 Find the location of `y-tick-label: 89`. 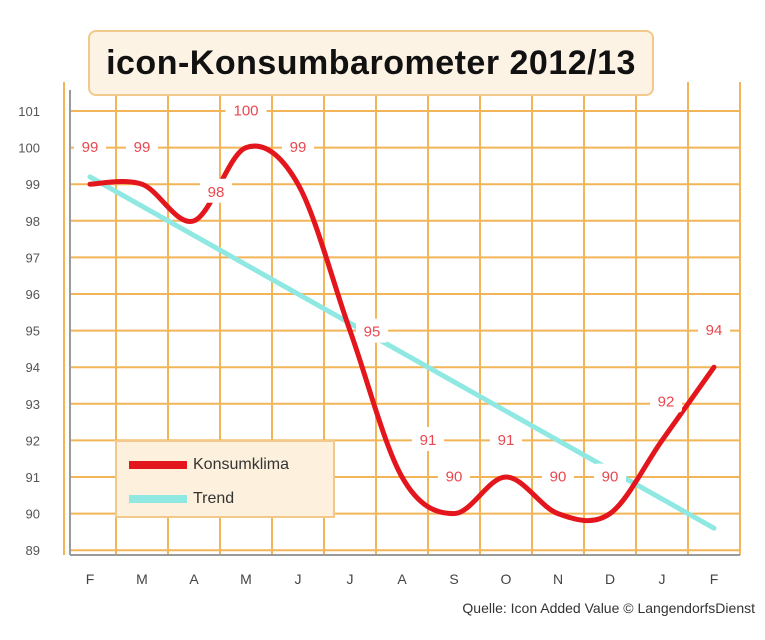

y-tick-label: 89 is located at coordinates (33, 550).